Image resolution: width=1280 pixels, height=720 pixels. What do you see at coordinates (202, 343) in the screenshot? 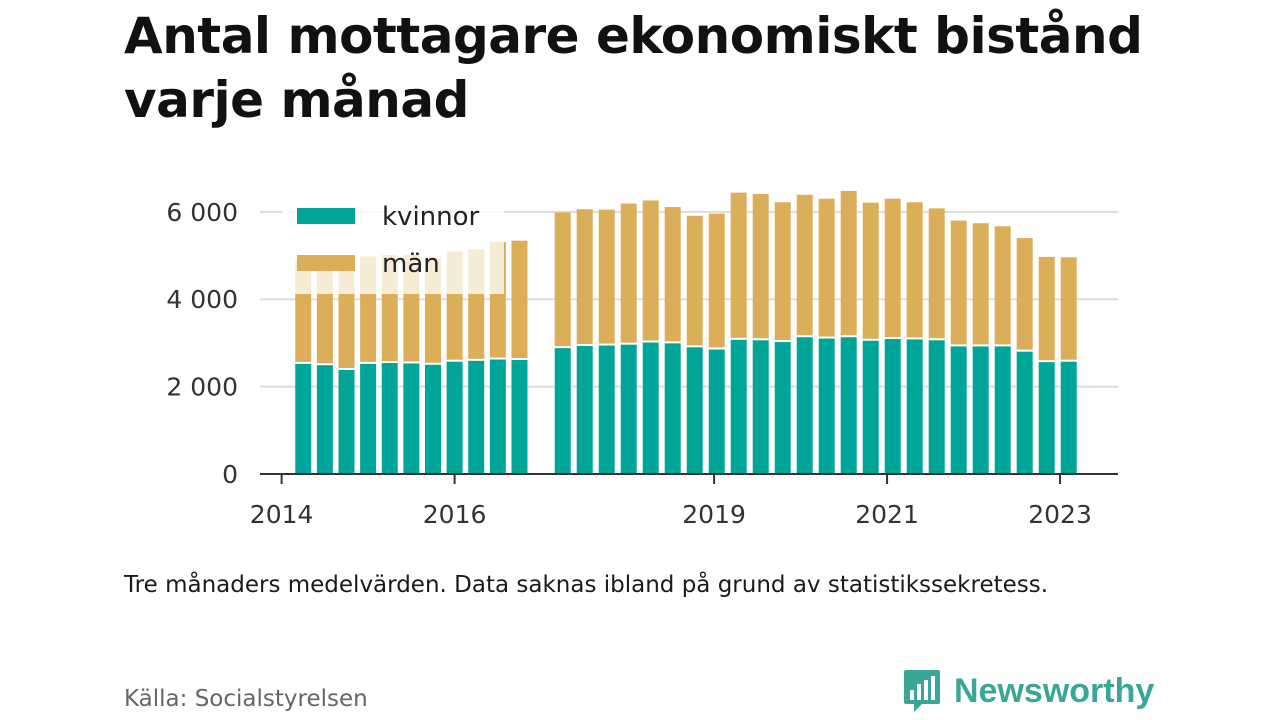
I see `y-axis-ticks: 0 2 000 4 000 6 000` at bounding box center [202, 343].